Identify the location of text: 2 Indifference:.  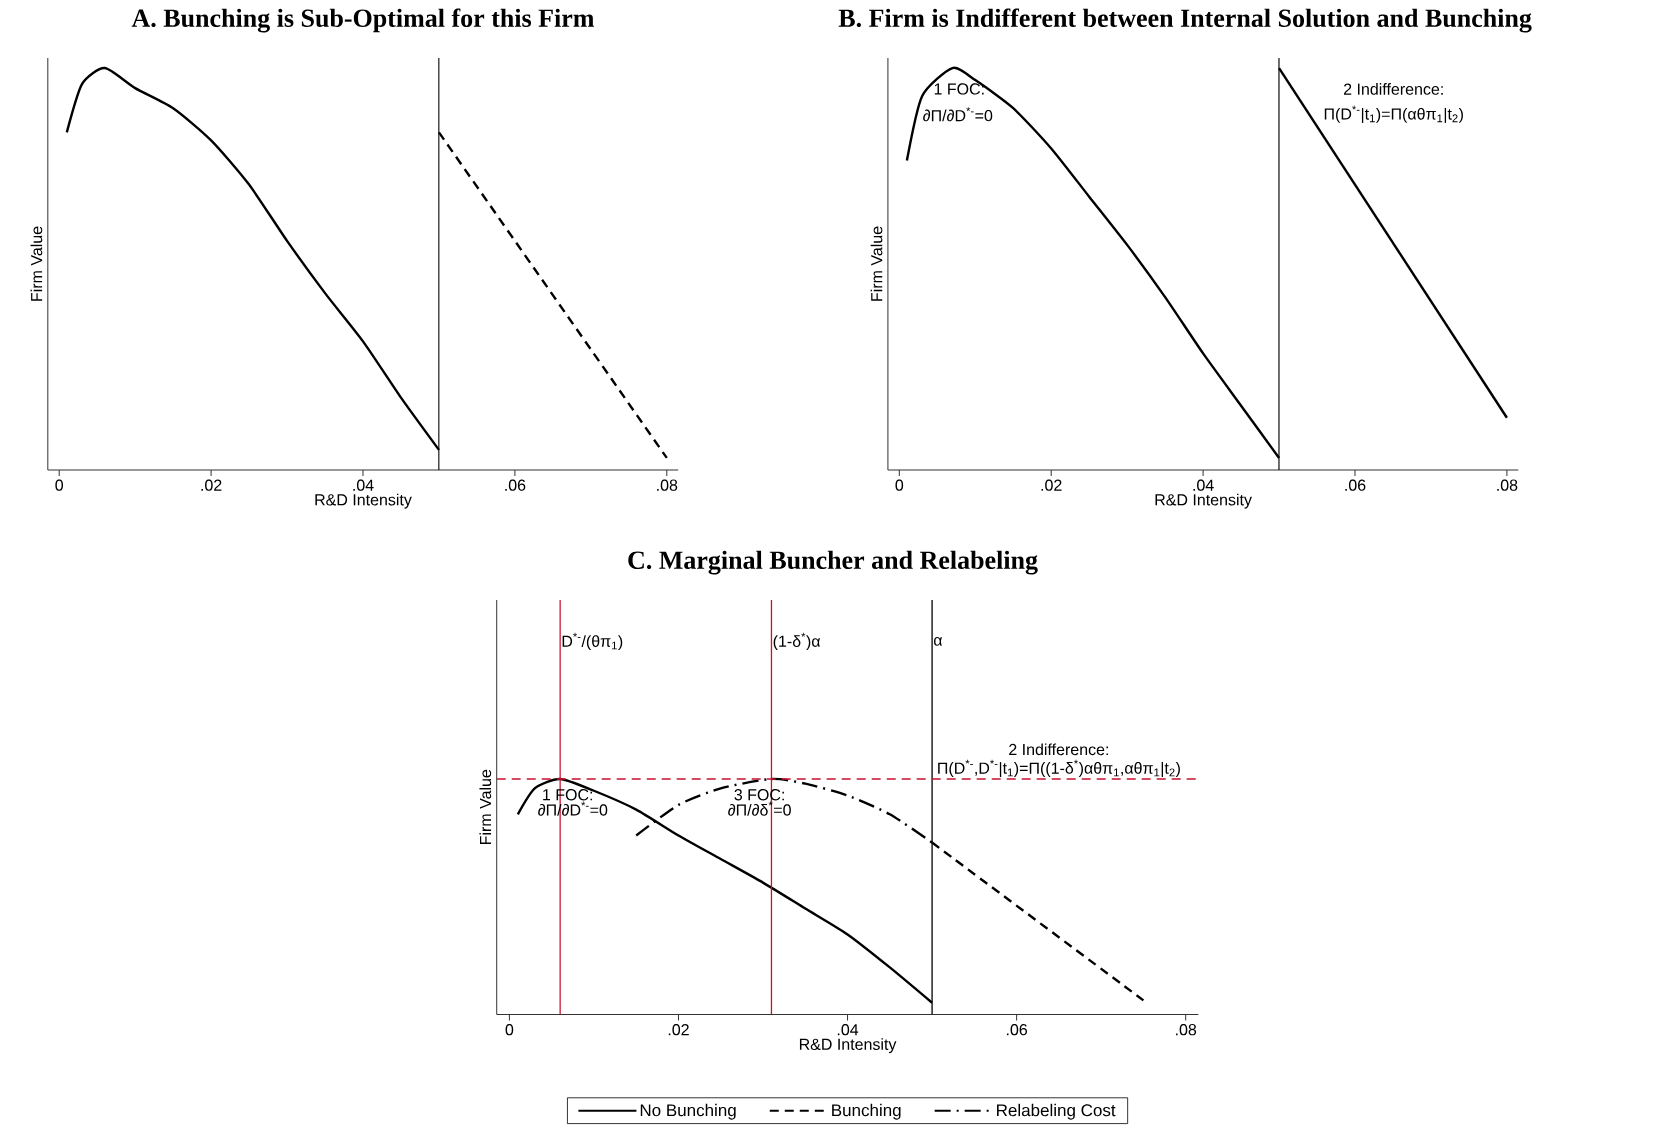
(1058, 749).